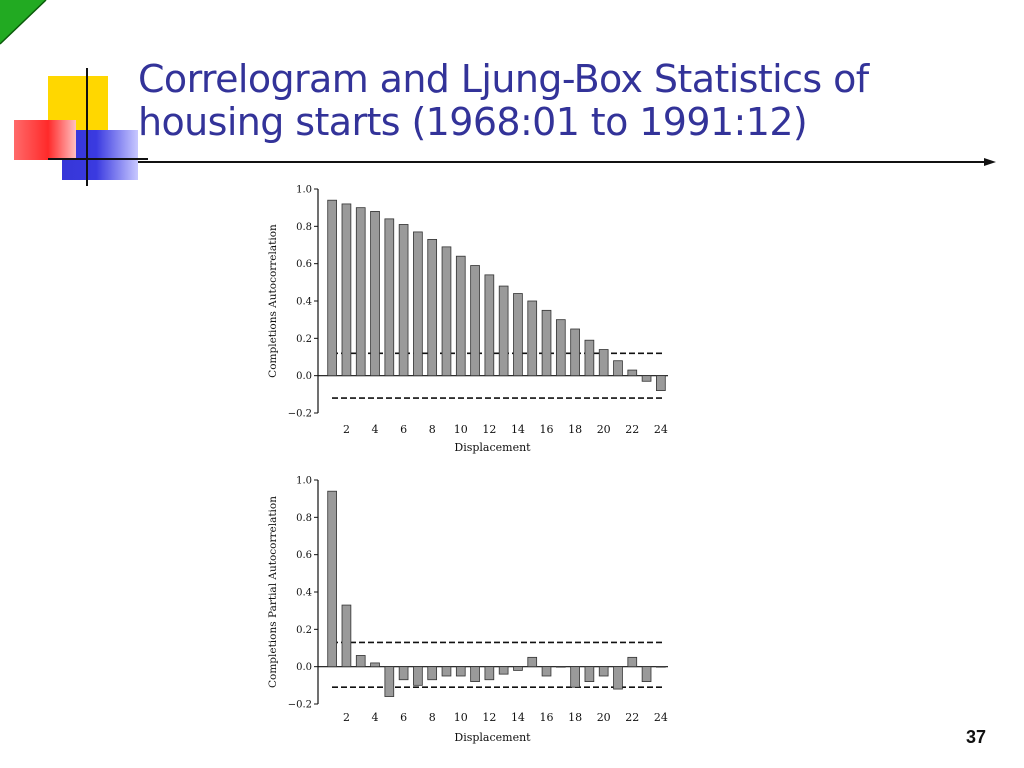 This screenshot has width=1024, height=768. What do you see at coordinates (567, 162) in the screenshot?
I see `title-underline-arrow` at bounding box center [567, 162].